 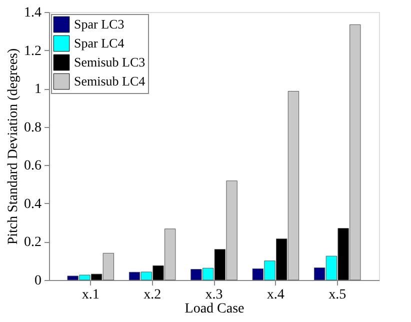 I want to click on y-tick-label: 0.4, so click(x=33, y=204).